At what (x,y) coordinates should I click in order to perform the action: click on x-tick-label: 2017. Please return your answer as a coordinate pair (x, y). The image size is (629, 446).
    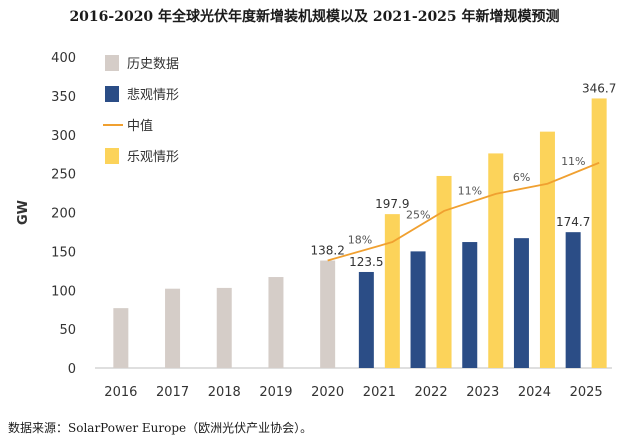
    Looking at the image, I should click on (172, 392).